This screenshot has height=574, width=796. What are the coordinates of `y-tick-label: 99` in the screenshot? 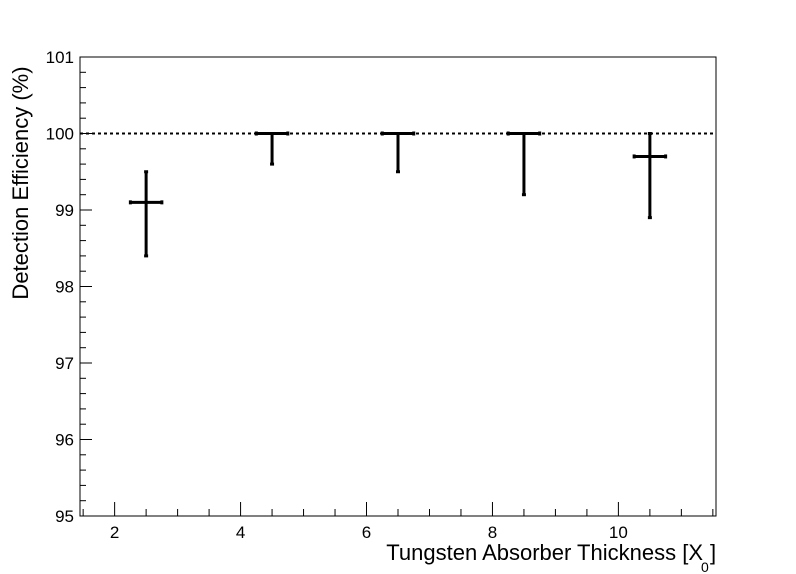 It's located at (64, 210).